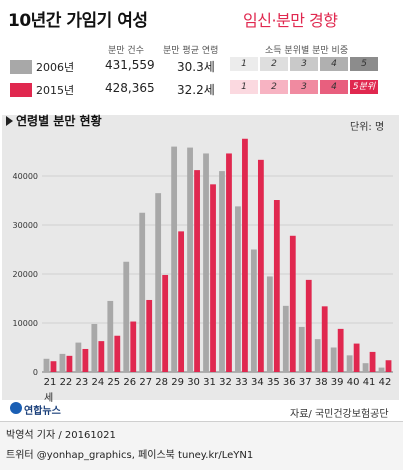  What do you see at coordinates (337, 382) in the screenshot?
I see `x-tick-label: 39` at bounding box center [337, 382].